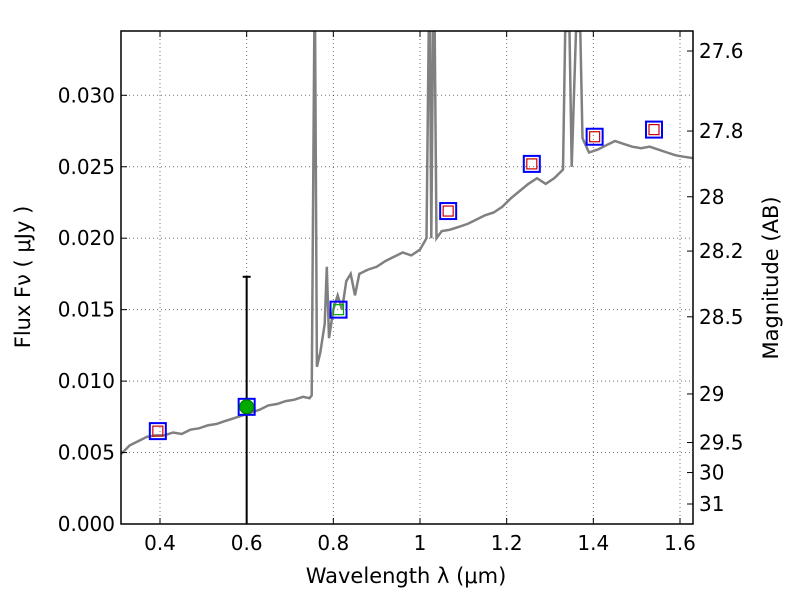  I want to click on right-tick-label: 29, so click(711, 394).